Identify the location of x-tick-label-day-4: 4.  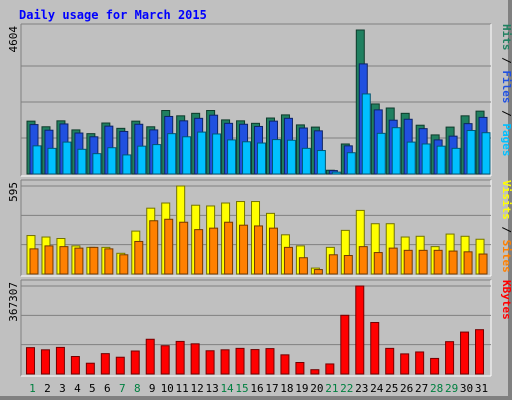
(77, 388).